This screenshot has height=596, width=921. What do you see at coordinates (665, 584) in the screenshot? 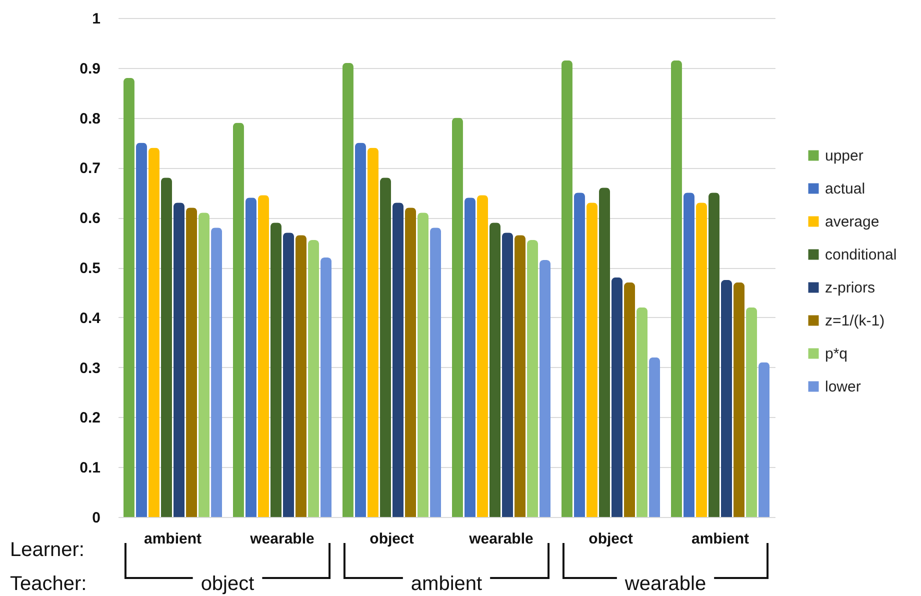
I see `text: wearable` at bounding box center [665, 584].